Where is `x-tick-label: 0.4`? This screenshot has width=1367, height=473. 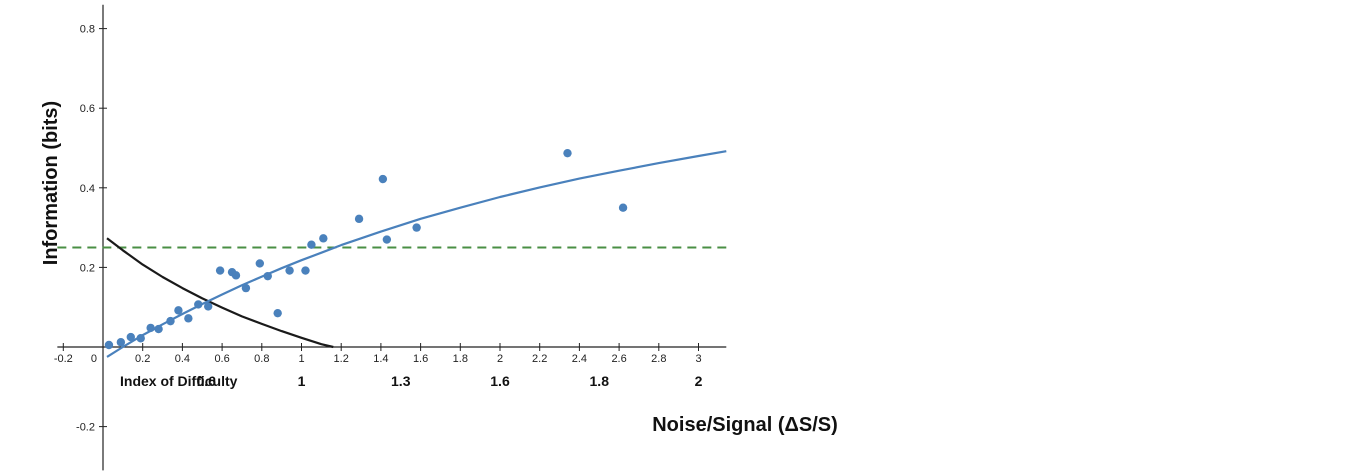
x-tick-label: 0.4 is located at coordinates (182, 359).